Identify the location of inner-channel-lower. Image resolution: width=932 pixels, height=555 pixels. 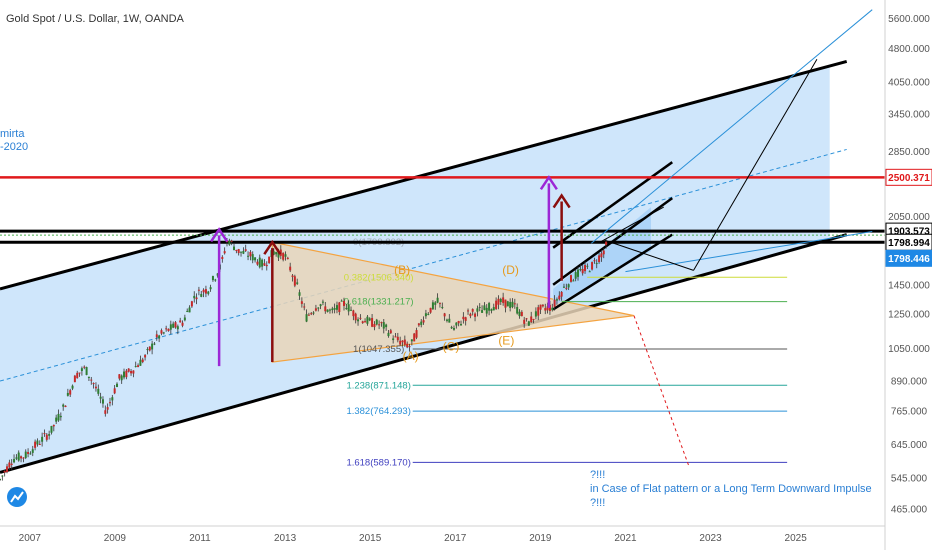
(612, 272).